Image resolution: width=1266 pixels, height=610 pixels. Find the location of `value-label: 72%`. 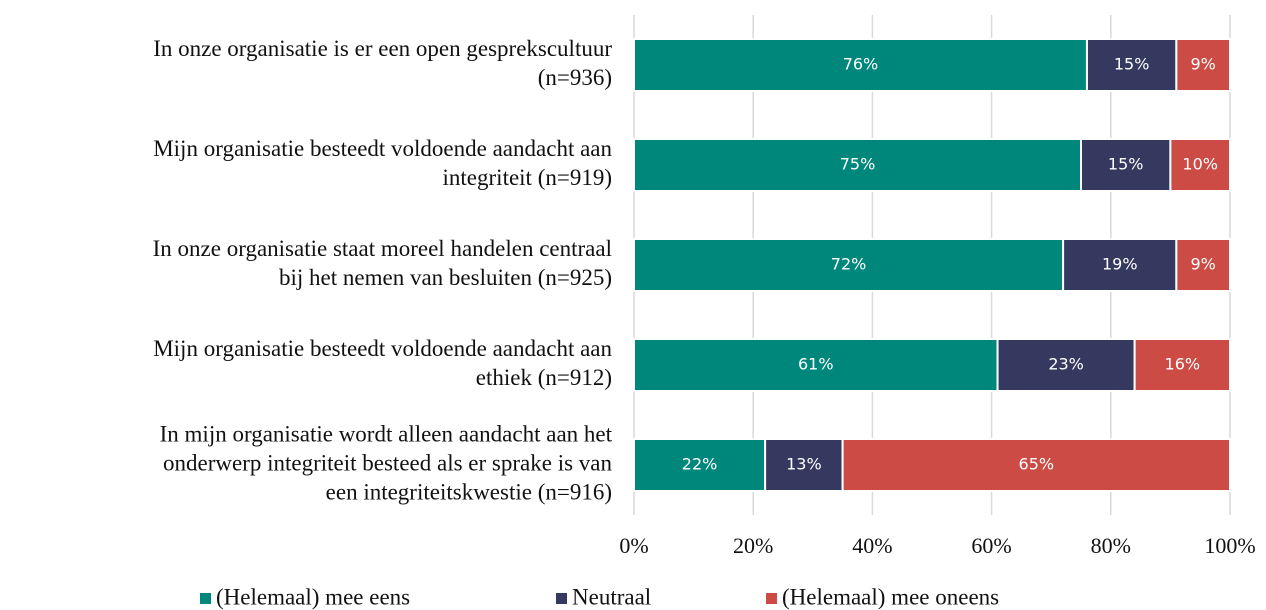

value-label: 72% is located at coordinates (849, 264).